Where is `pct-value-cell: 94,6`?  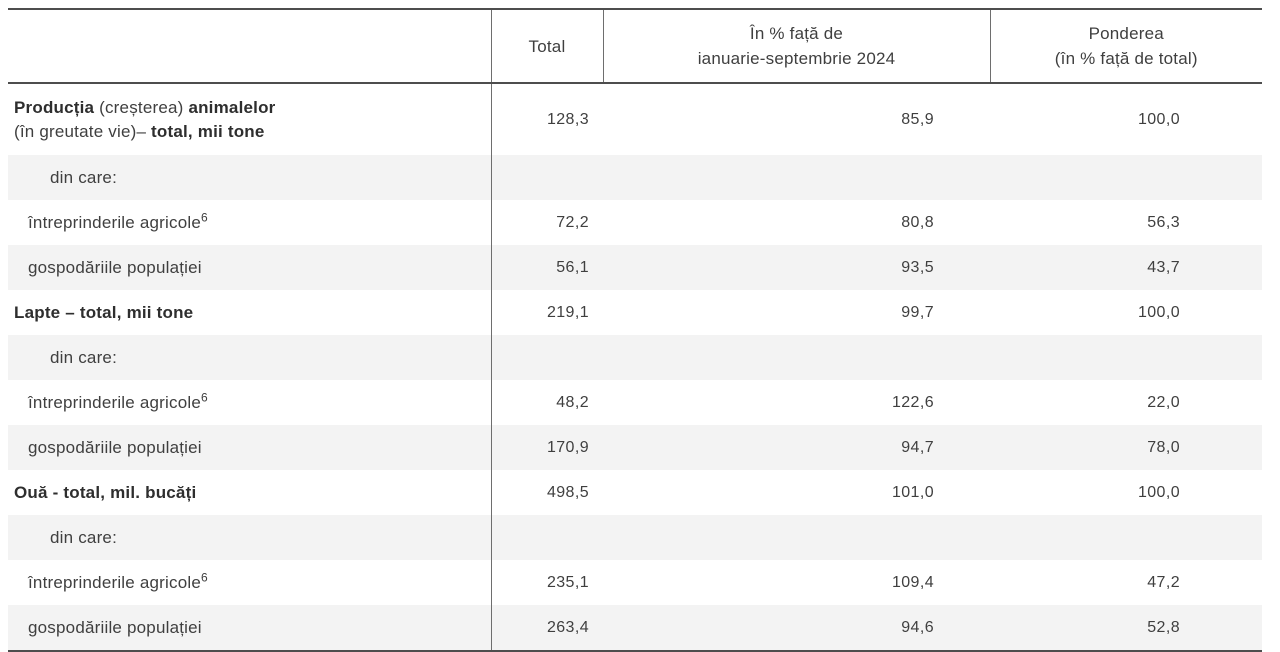 pct-value-cell: 94,6 is located at coordinates (917, 627).